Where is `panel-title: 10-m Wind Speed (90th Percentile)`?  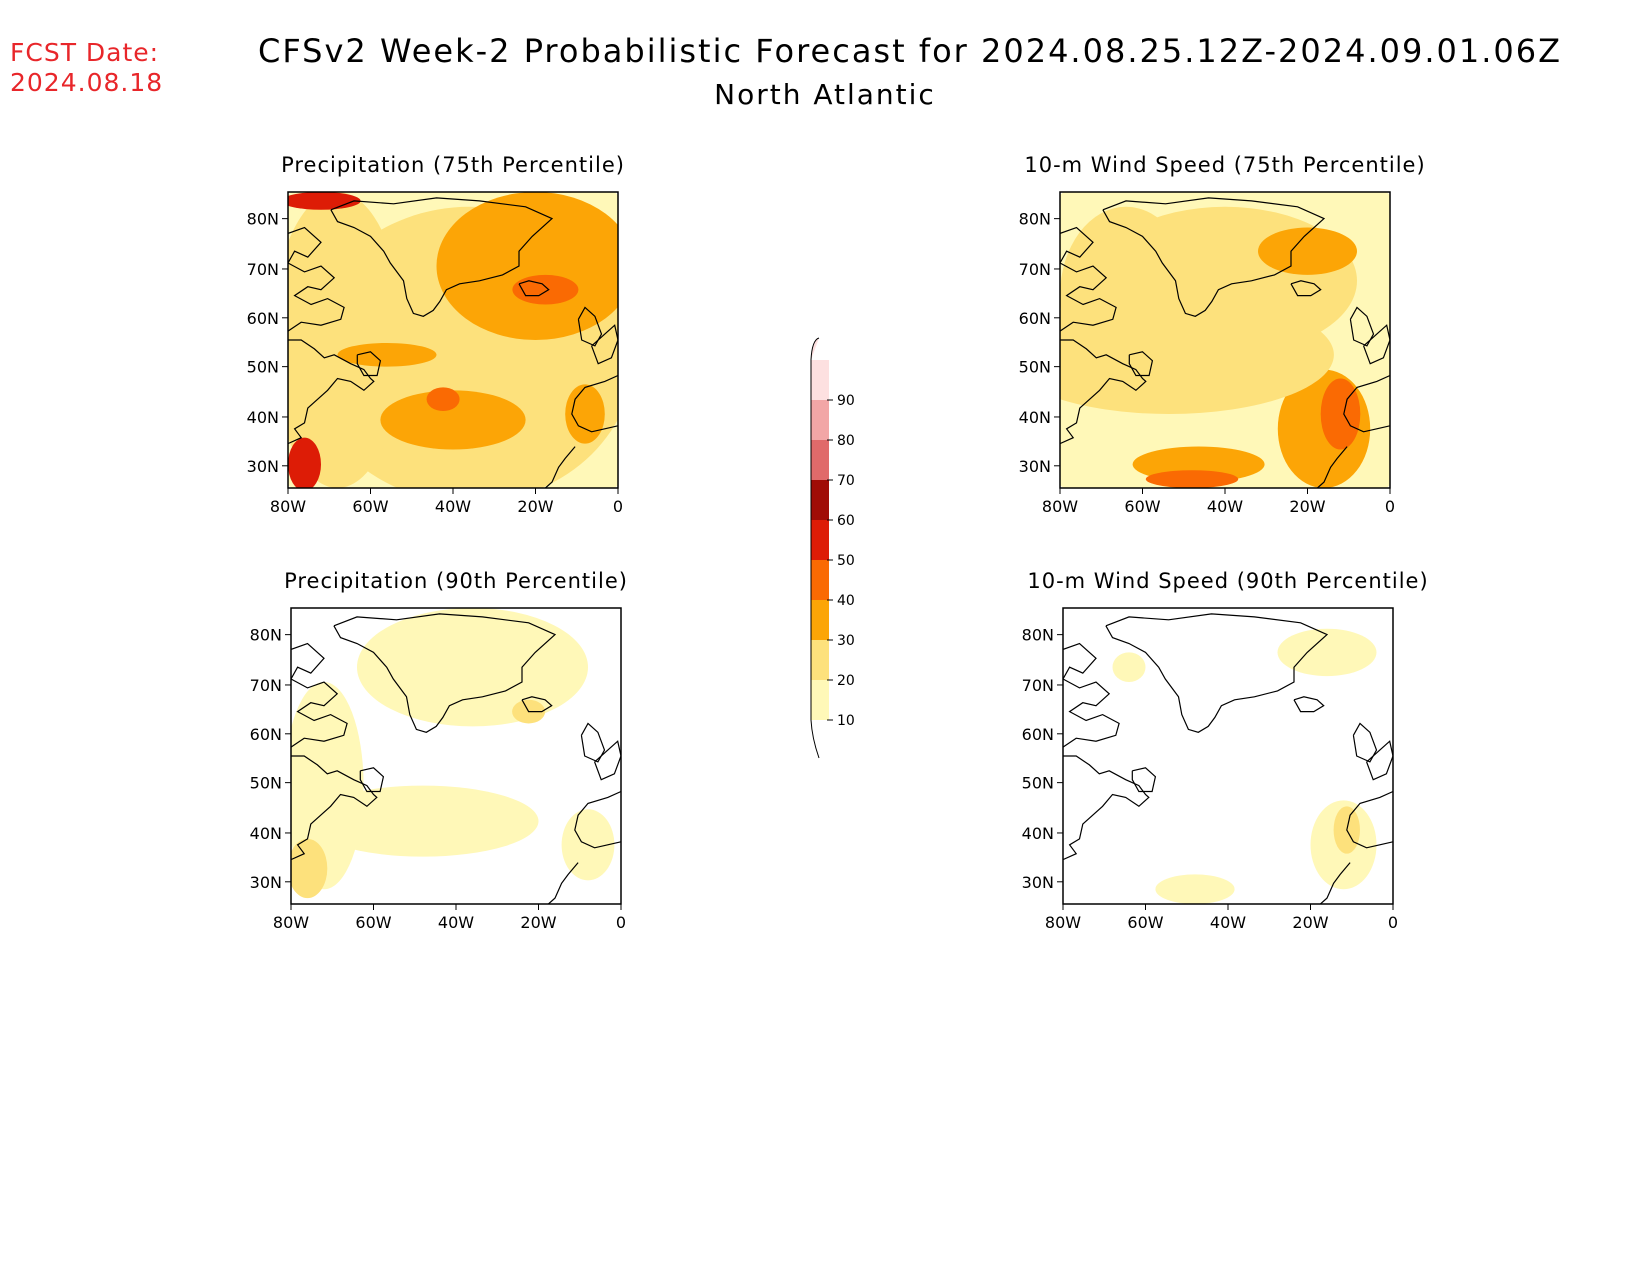 panel-title: 10-m Wind Speed (90th Percentile) is located at coordinates (1227, 581).